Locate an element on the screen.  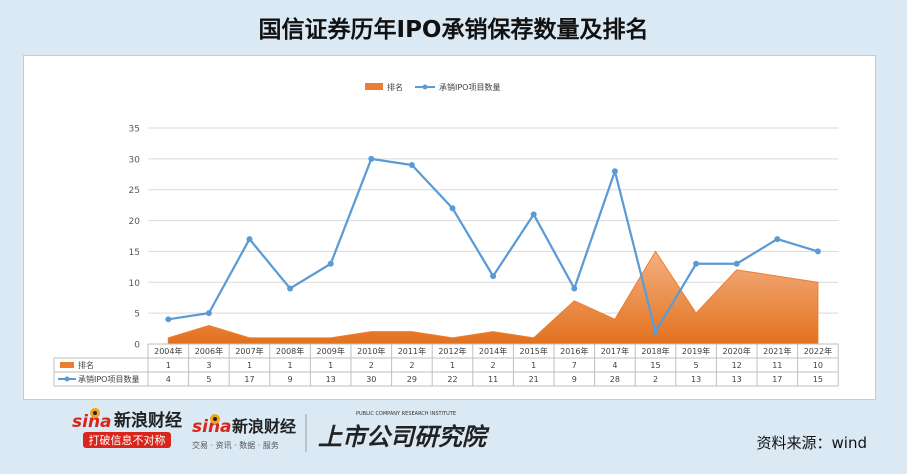
series-rank-area is located at coordinates (493, 297).